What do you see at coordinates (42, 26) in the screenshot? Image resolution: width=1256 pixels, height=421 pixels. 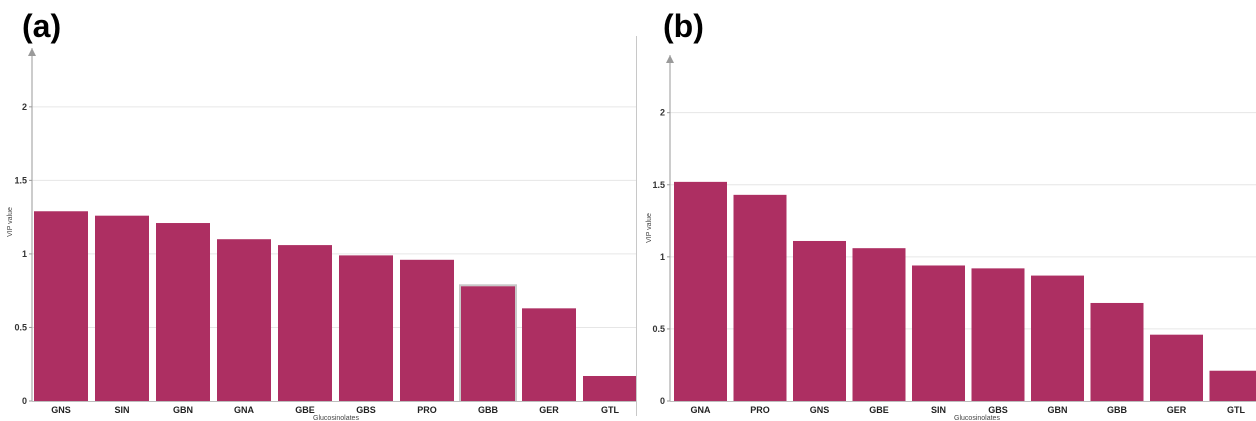 I see `panel-label-a: (a)` at bounding box center [42, 26].